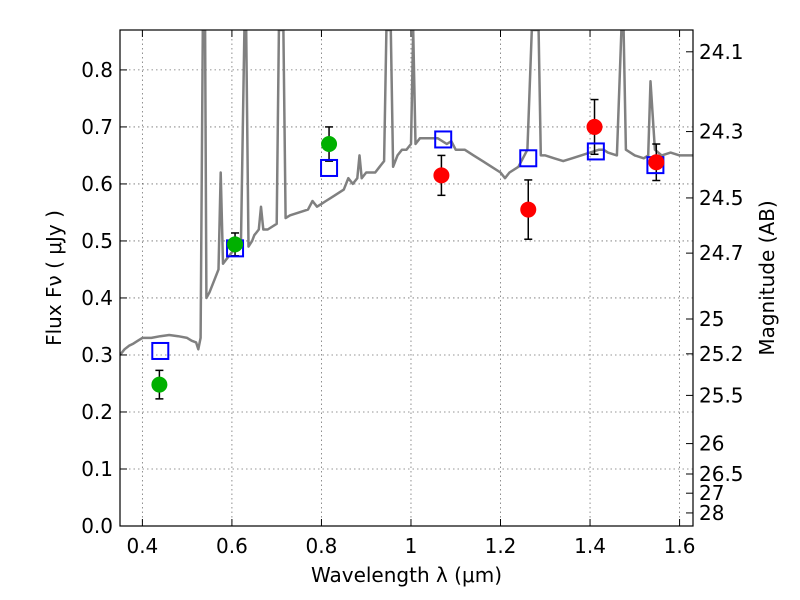  What do you see at coordinates (97, 184) in the screenshot?
I see `y-tick-label: 0.6` at bounding box center [97, 184].